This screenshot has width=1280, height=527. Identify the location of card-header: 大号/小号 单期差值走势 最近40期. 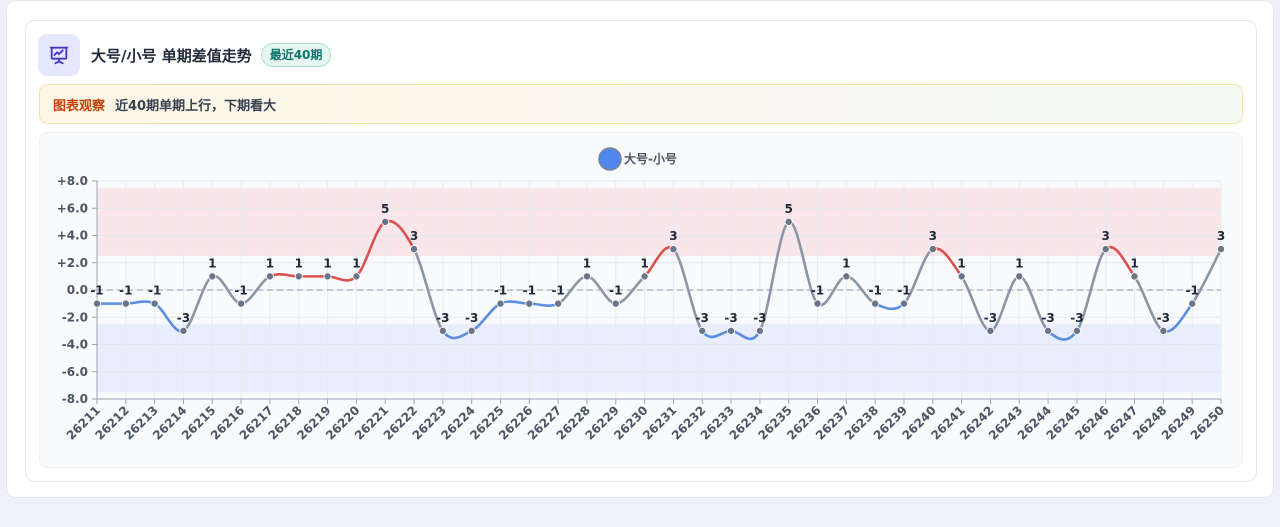
(185, 55).